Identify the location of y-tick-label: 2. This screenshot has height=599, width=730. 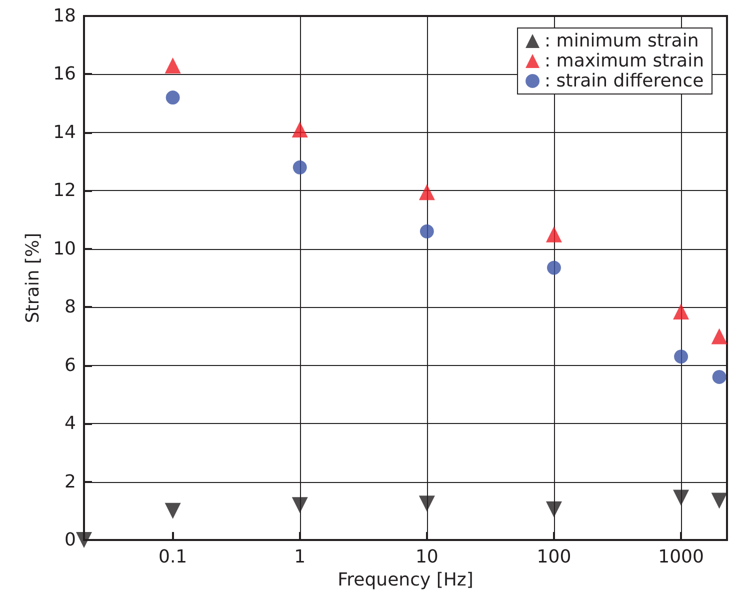
(70, 481).